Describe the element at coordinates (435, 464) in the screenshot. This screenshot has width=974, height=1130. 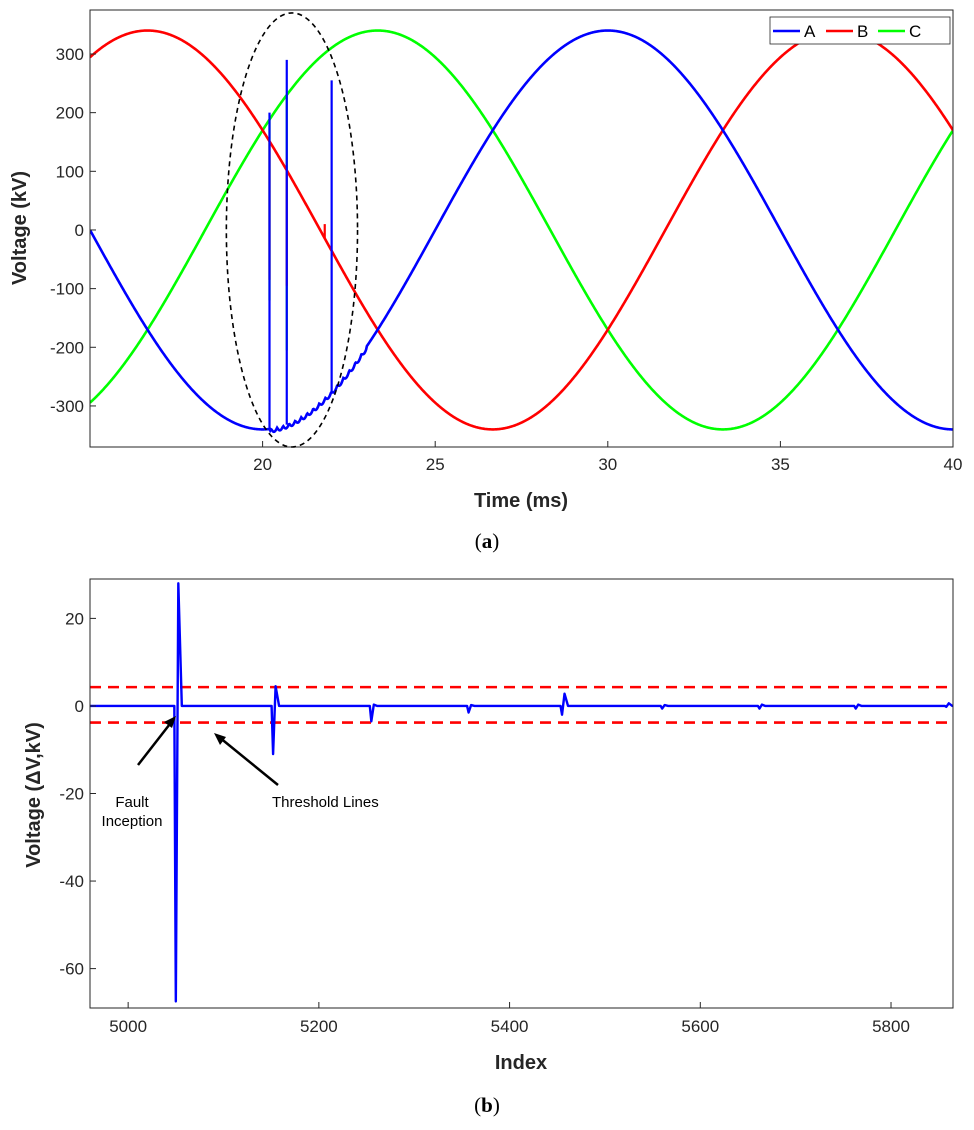
I see `x-tick-label-a: 25` at that location.